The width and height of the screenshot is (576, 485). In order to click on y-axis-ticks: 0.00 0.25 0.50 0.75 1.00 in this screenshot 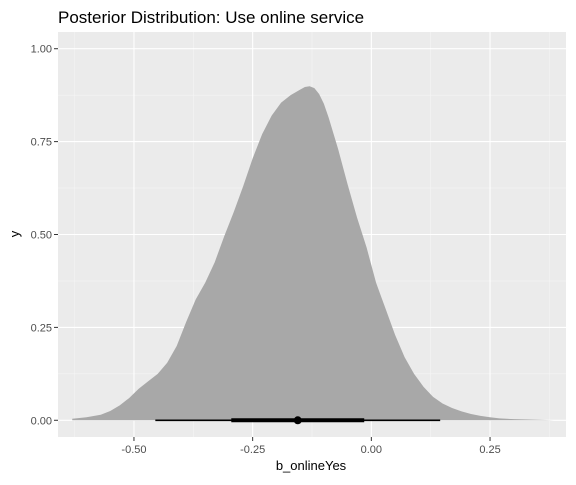, I will do `click(44, 235)`.